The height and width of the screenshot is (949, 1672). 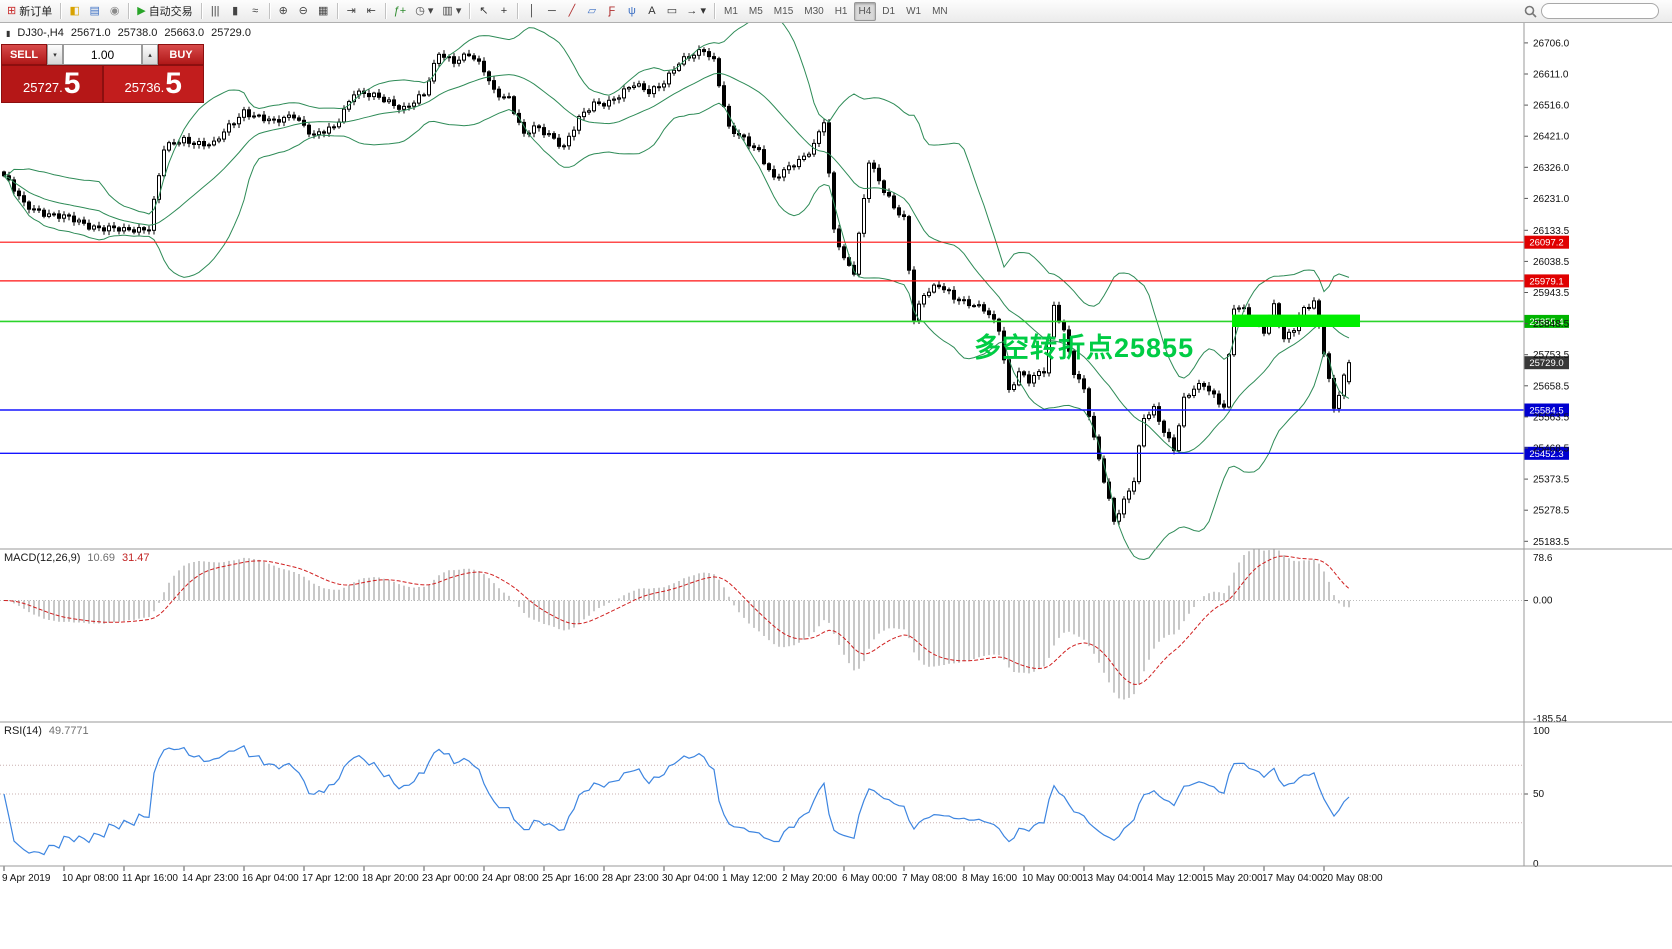 What do you see at coordinates (1536, 864) in the screenshot?
I see `svg-text: 0` at bounding box center [1536, 864].